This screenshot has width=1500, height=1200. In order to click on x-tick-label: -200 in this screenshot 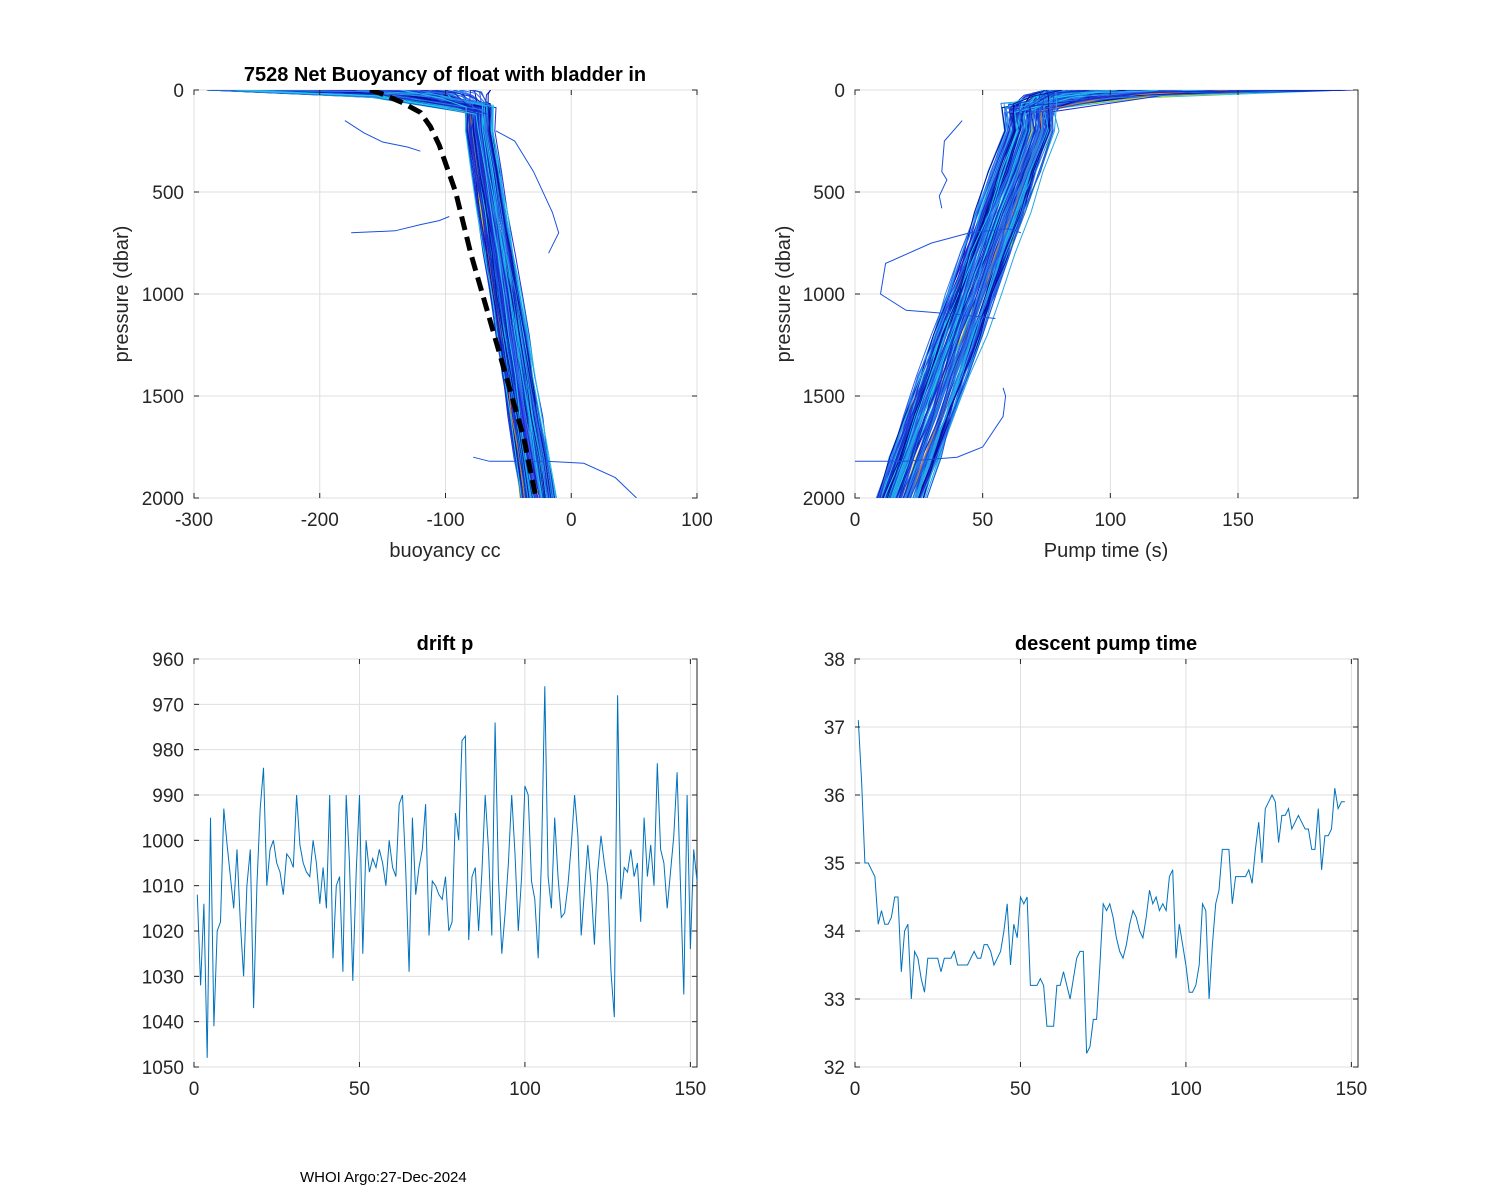, I will do `click(320, 520)`.